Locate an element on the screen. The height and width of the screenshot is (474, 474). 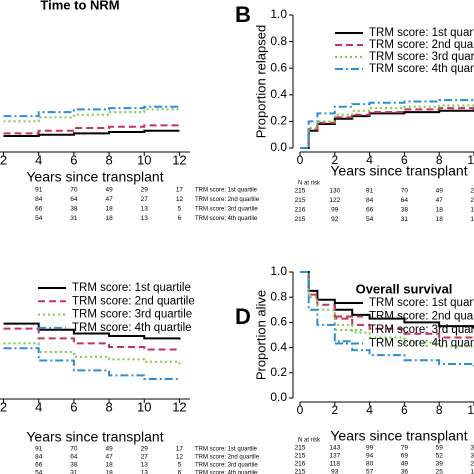
y-tick-label: 0.2 is located at coordinates (278, 372).